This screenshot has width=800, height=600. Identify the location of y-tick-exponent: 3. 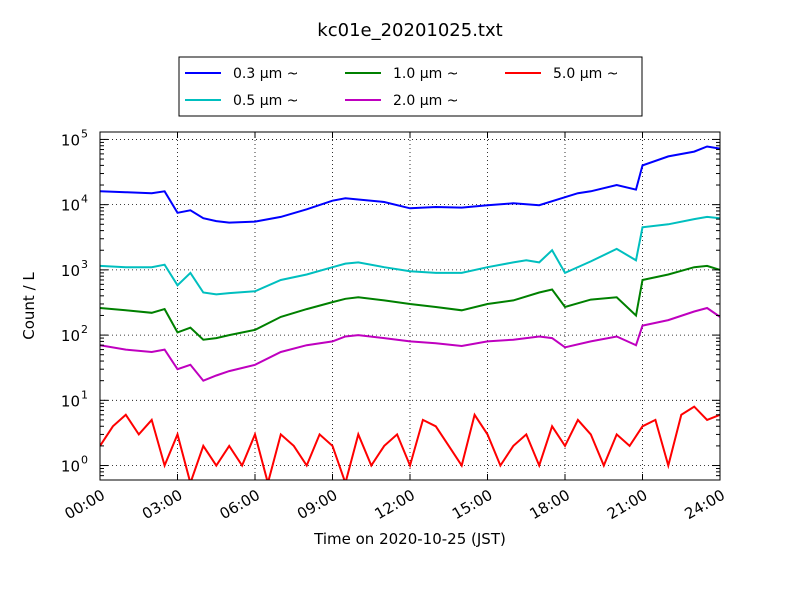
(84, 264).